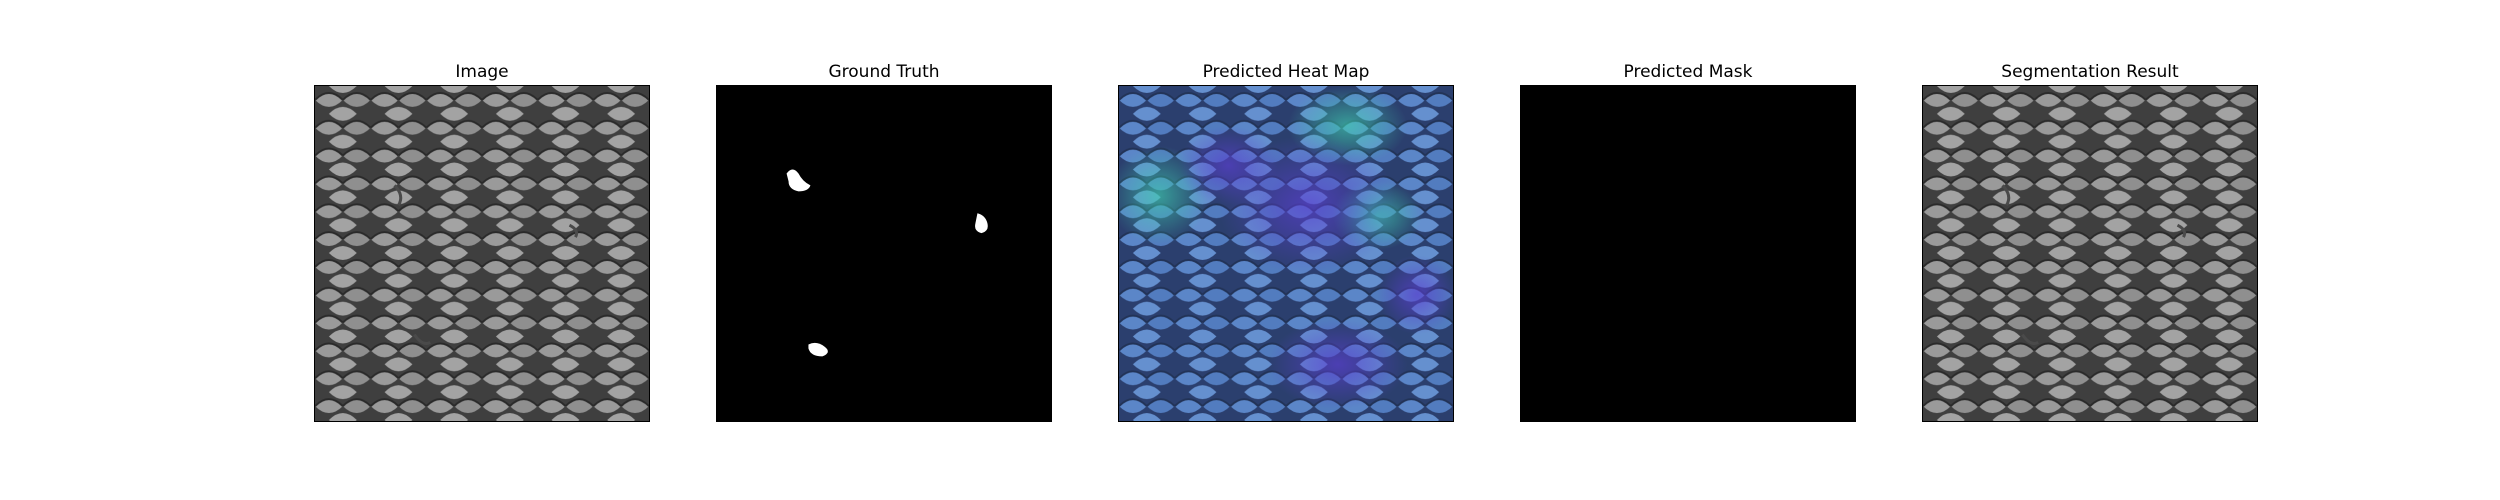 The height and width of the screenshot is (500, 2500). I want to click on heatmap-overlay, so click(1286, 253).